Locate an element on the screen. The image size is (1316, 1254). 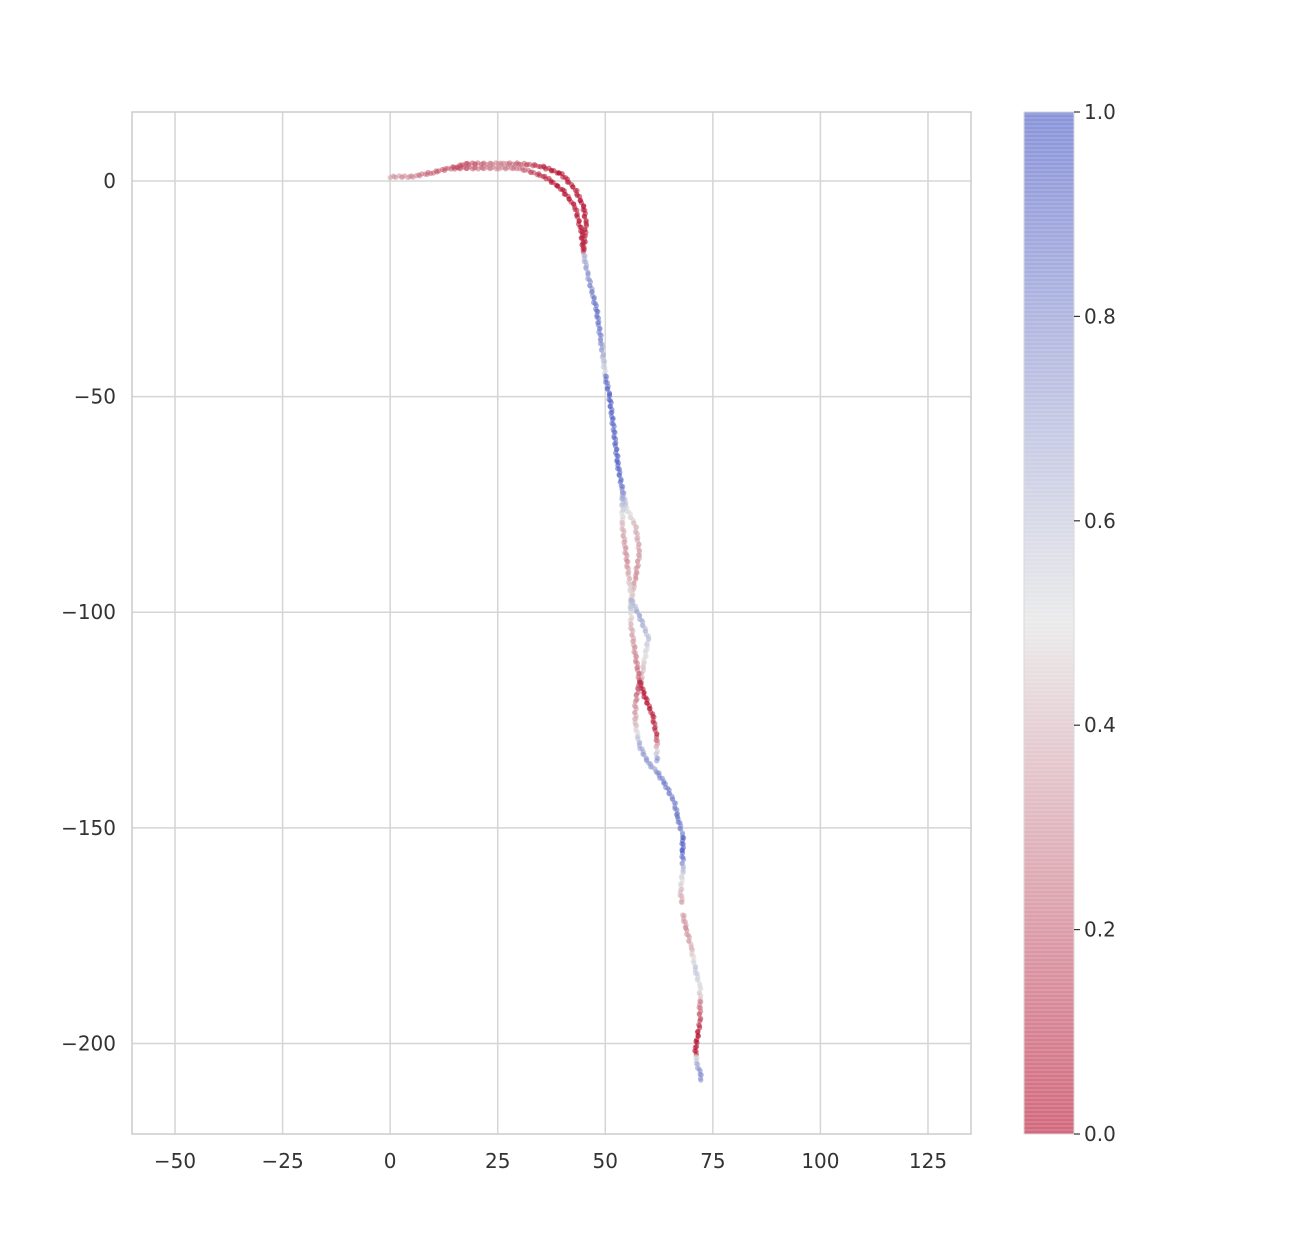
colorbar-tick-label: 1.0 is located at coordinates (1100, 112).